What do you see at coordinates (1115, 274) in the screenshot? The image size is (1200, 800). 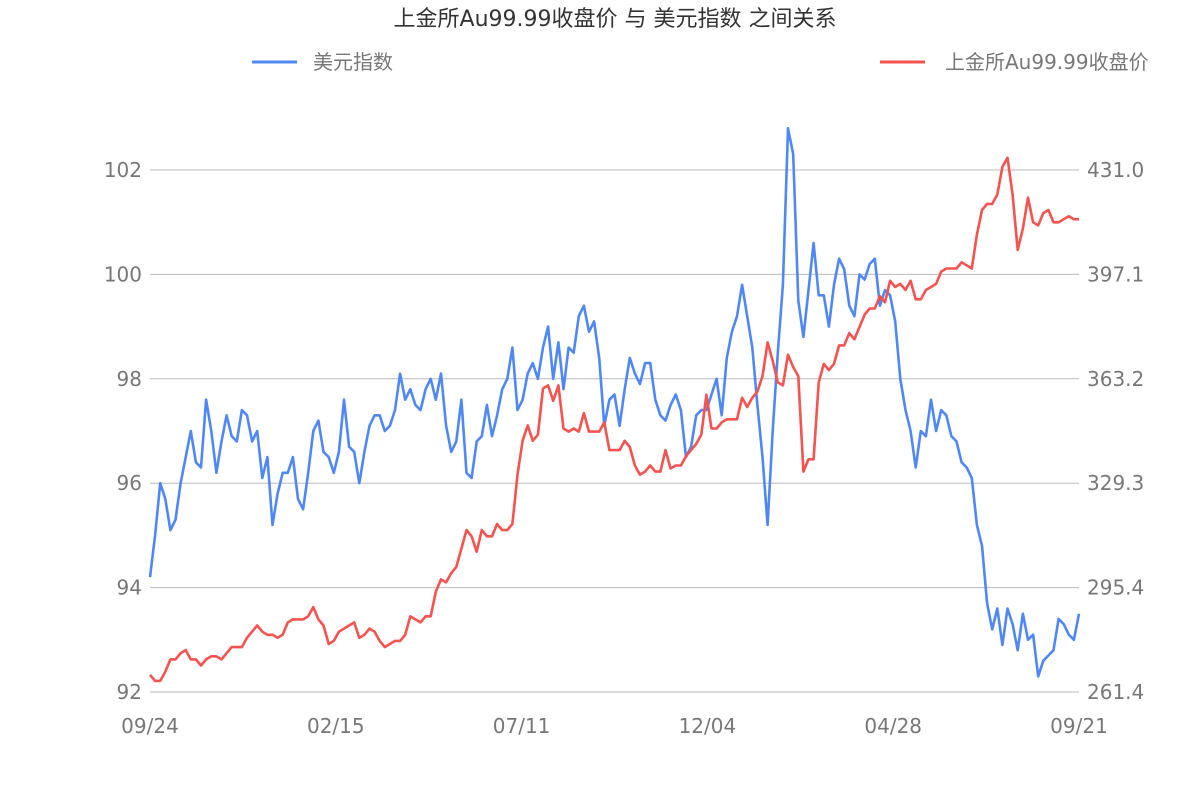 I see `y-right-tick-label: 397.1` at bounding box center [1115, 274].